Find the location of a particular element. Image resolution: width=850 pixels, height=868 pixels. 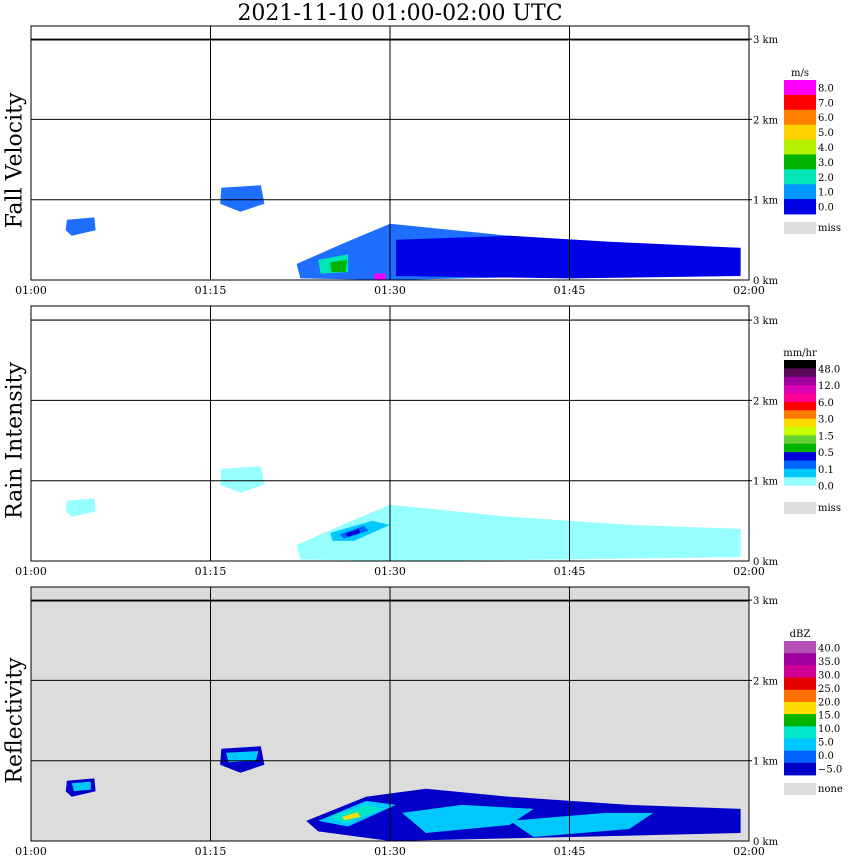

panel-2-colorbar-level: 12.0 is located at coordinates (829, 386).